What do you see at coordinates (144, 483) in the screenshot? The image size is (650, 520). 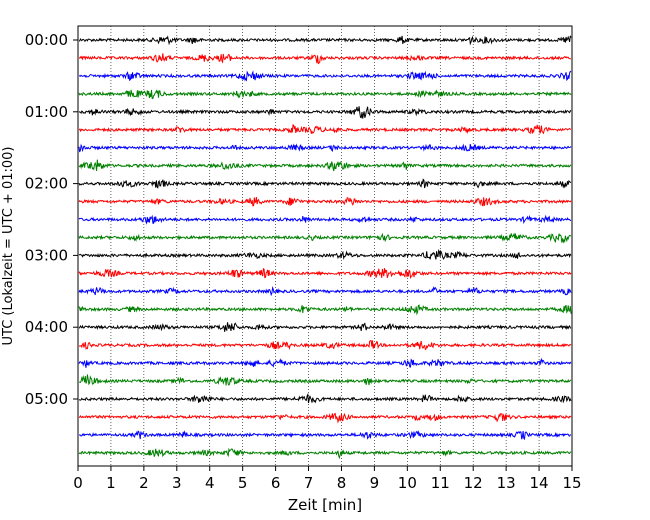 I see `x-tick-label: 2` at bounding box center [144, 483].